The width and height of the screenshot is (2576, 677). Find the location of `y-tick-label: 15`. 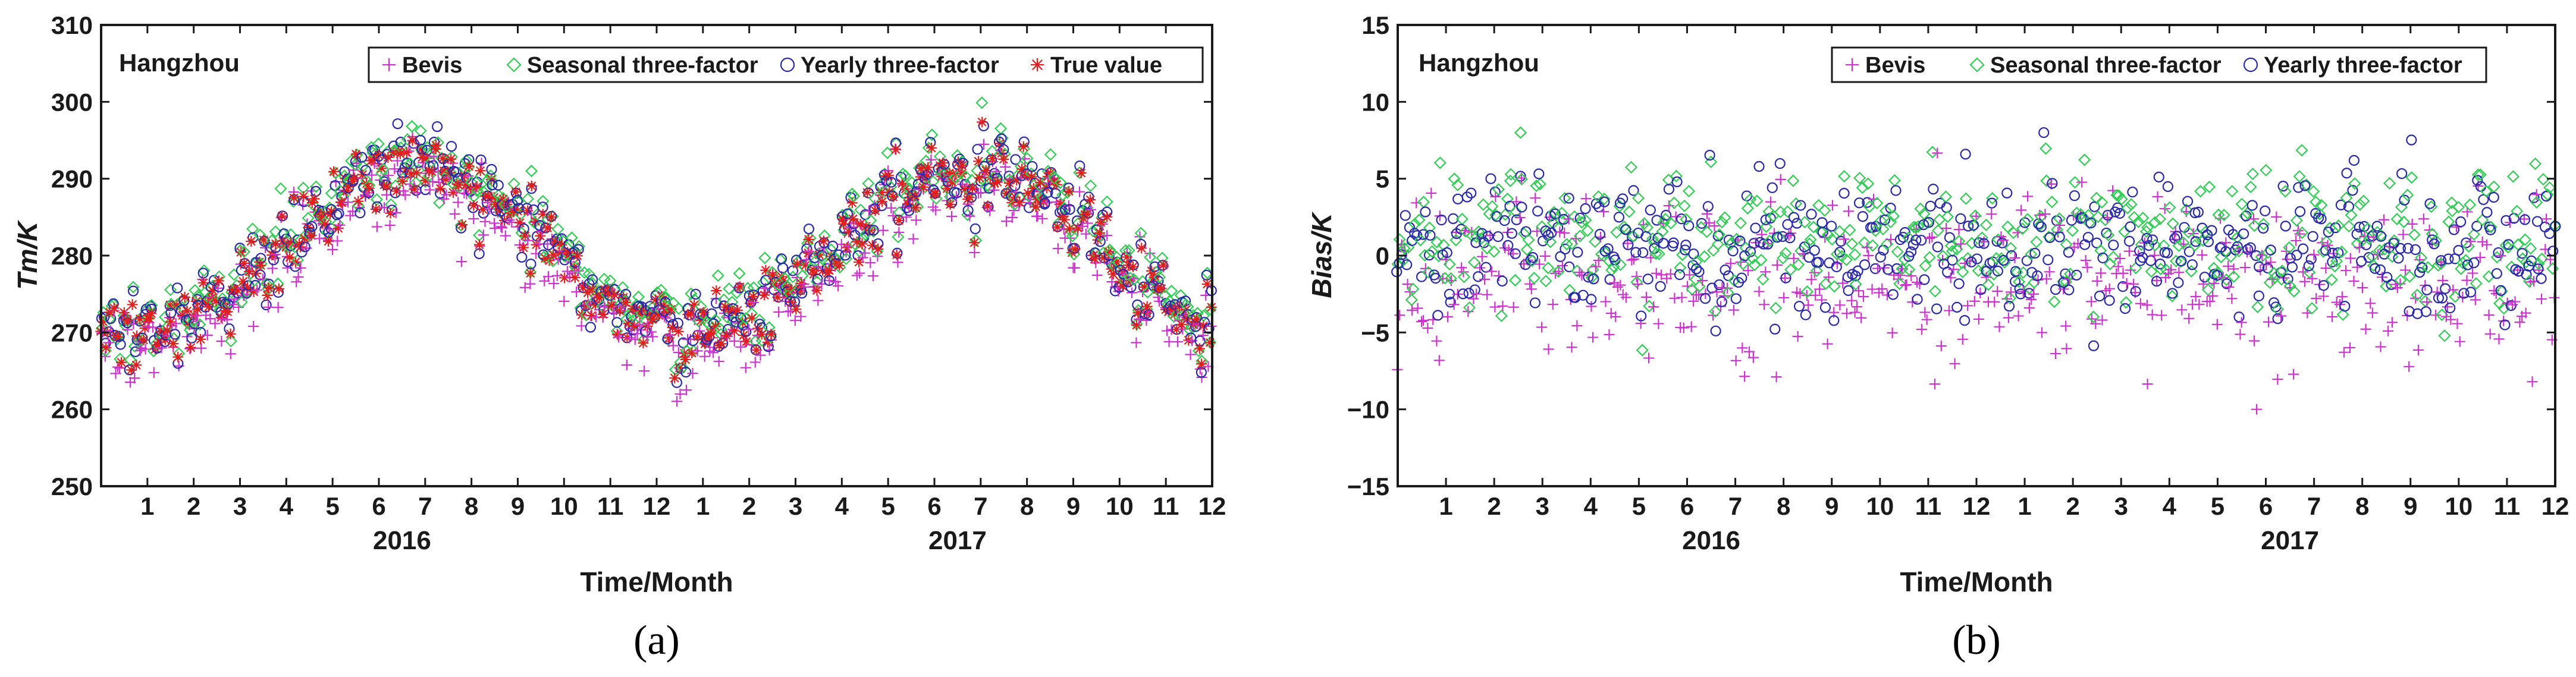

y-tick-label: 15 is located at coordinates (1375, 25).